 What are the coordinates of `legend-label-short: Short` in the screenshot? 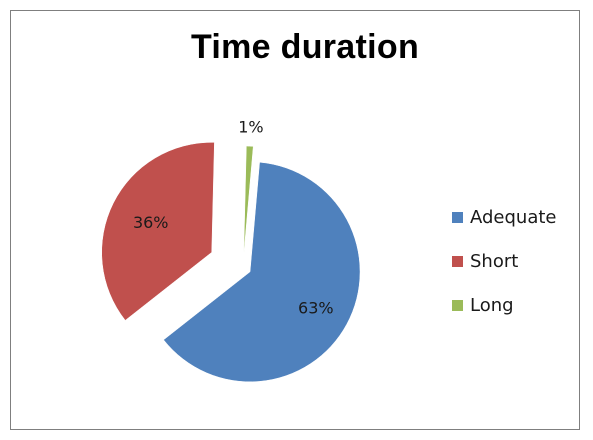 It's located at (494, 261).